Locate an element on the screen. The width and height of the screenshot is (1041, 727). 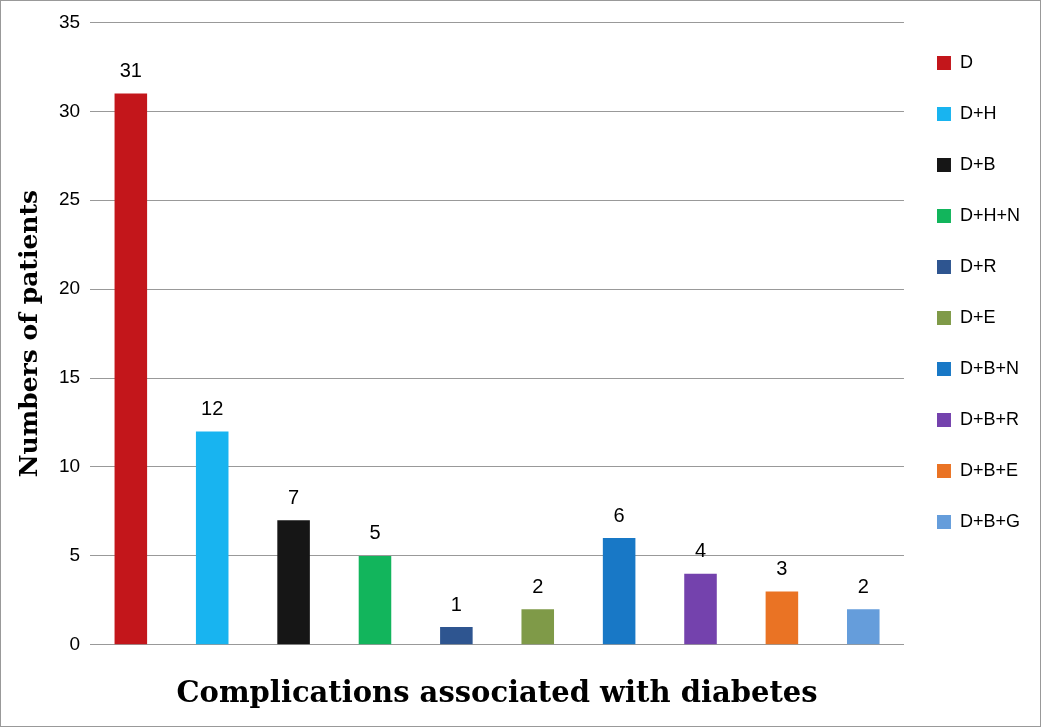
data-label: 12 is located at coordinates (212, 407).